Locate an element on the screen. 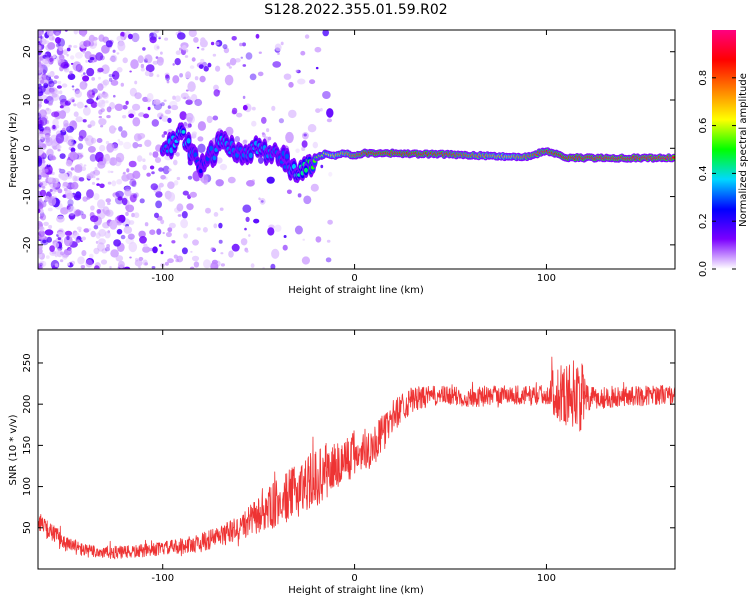  colorbar-tick-label: 0.6 is located at coordinates (703, 126).